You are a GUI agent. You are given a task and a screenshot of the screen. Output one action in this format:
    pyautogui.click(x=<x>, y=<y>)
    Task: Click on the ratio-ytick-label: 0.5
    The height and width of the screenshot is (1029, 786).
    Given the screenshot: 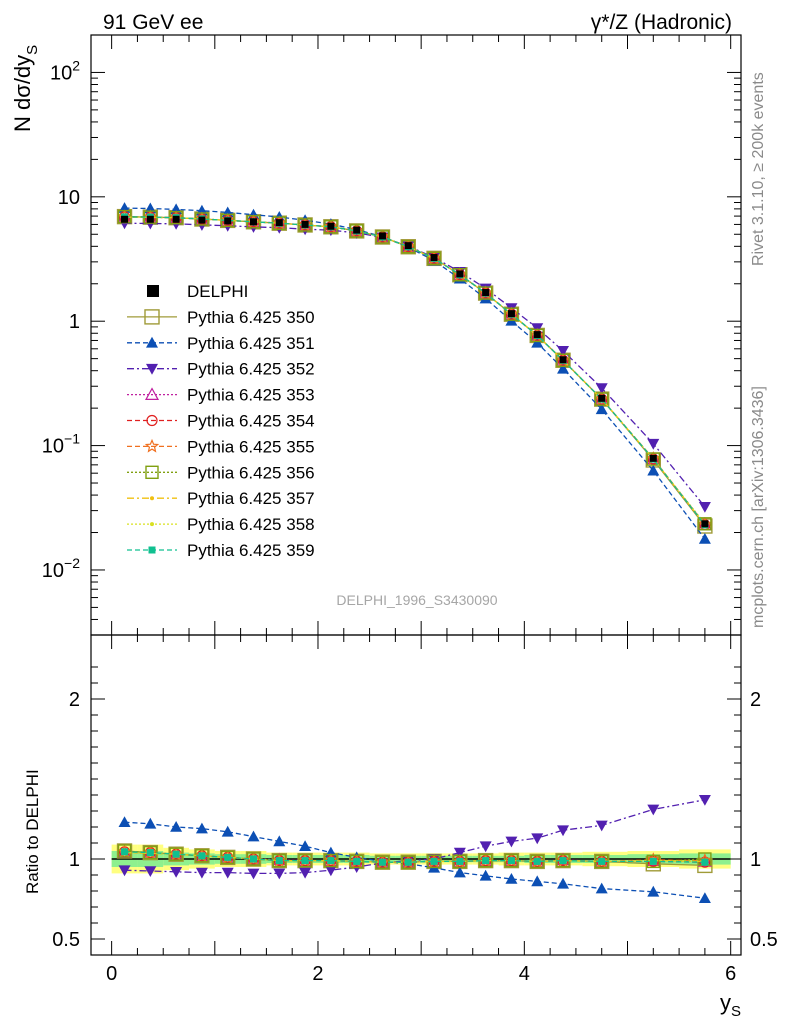 What is the action you would take?
    pyautogui.click(x=66, y=940)
    